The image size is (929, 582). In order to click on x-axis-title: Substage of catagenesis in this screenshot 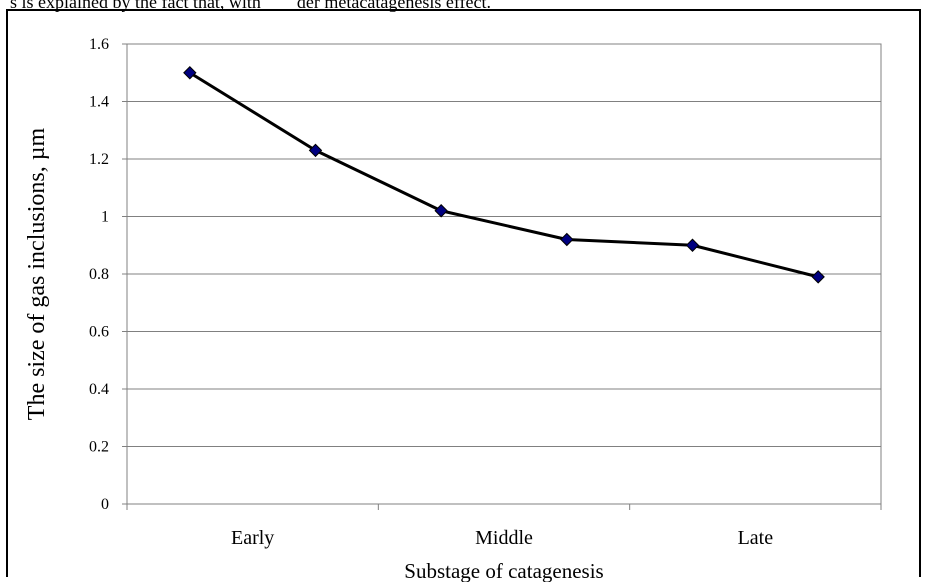, I will do `click(503, 570)`.